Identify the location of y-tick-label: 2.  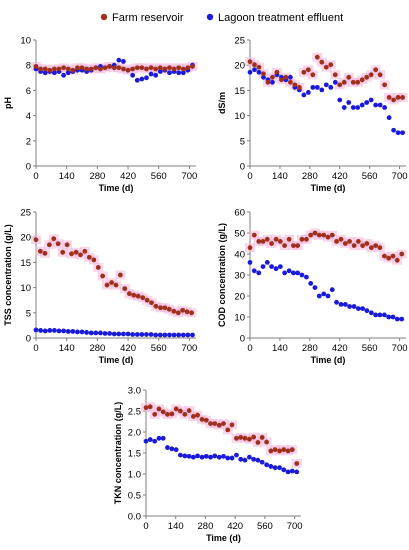
(28, 141).